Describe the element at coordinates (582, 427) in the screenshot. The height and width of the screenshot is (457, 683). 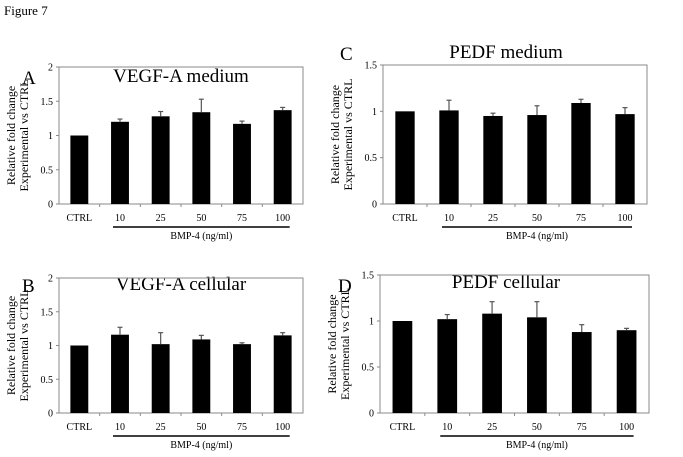
I see `panel-d-xtick-label: 75` at that location.